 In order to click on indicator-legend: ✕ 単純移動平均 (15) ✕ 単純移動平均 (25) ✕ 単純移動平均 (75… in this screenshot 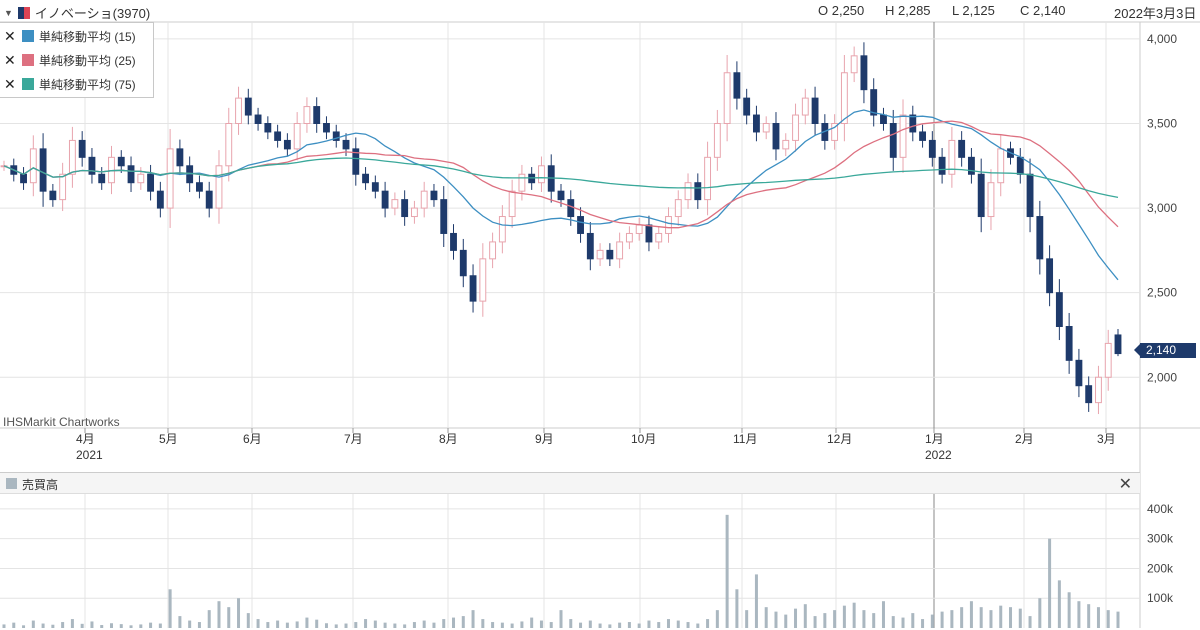, I will do `click(77, 60)`.